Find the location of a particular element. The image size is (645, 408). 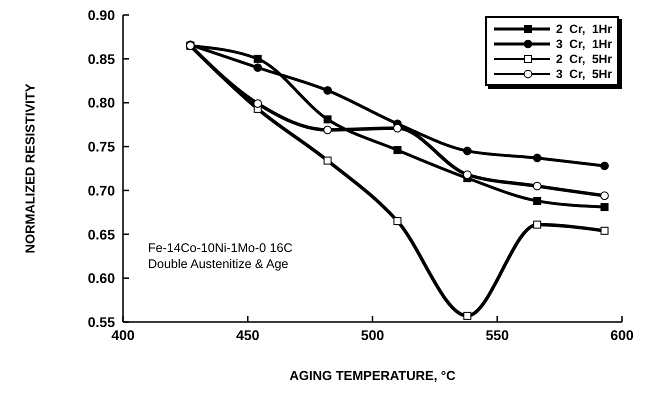

x-axis-title: AGING TEMPERATURE, °C is located at coordinates (372, 375).